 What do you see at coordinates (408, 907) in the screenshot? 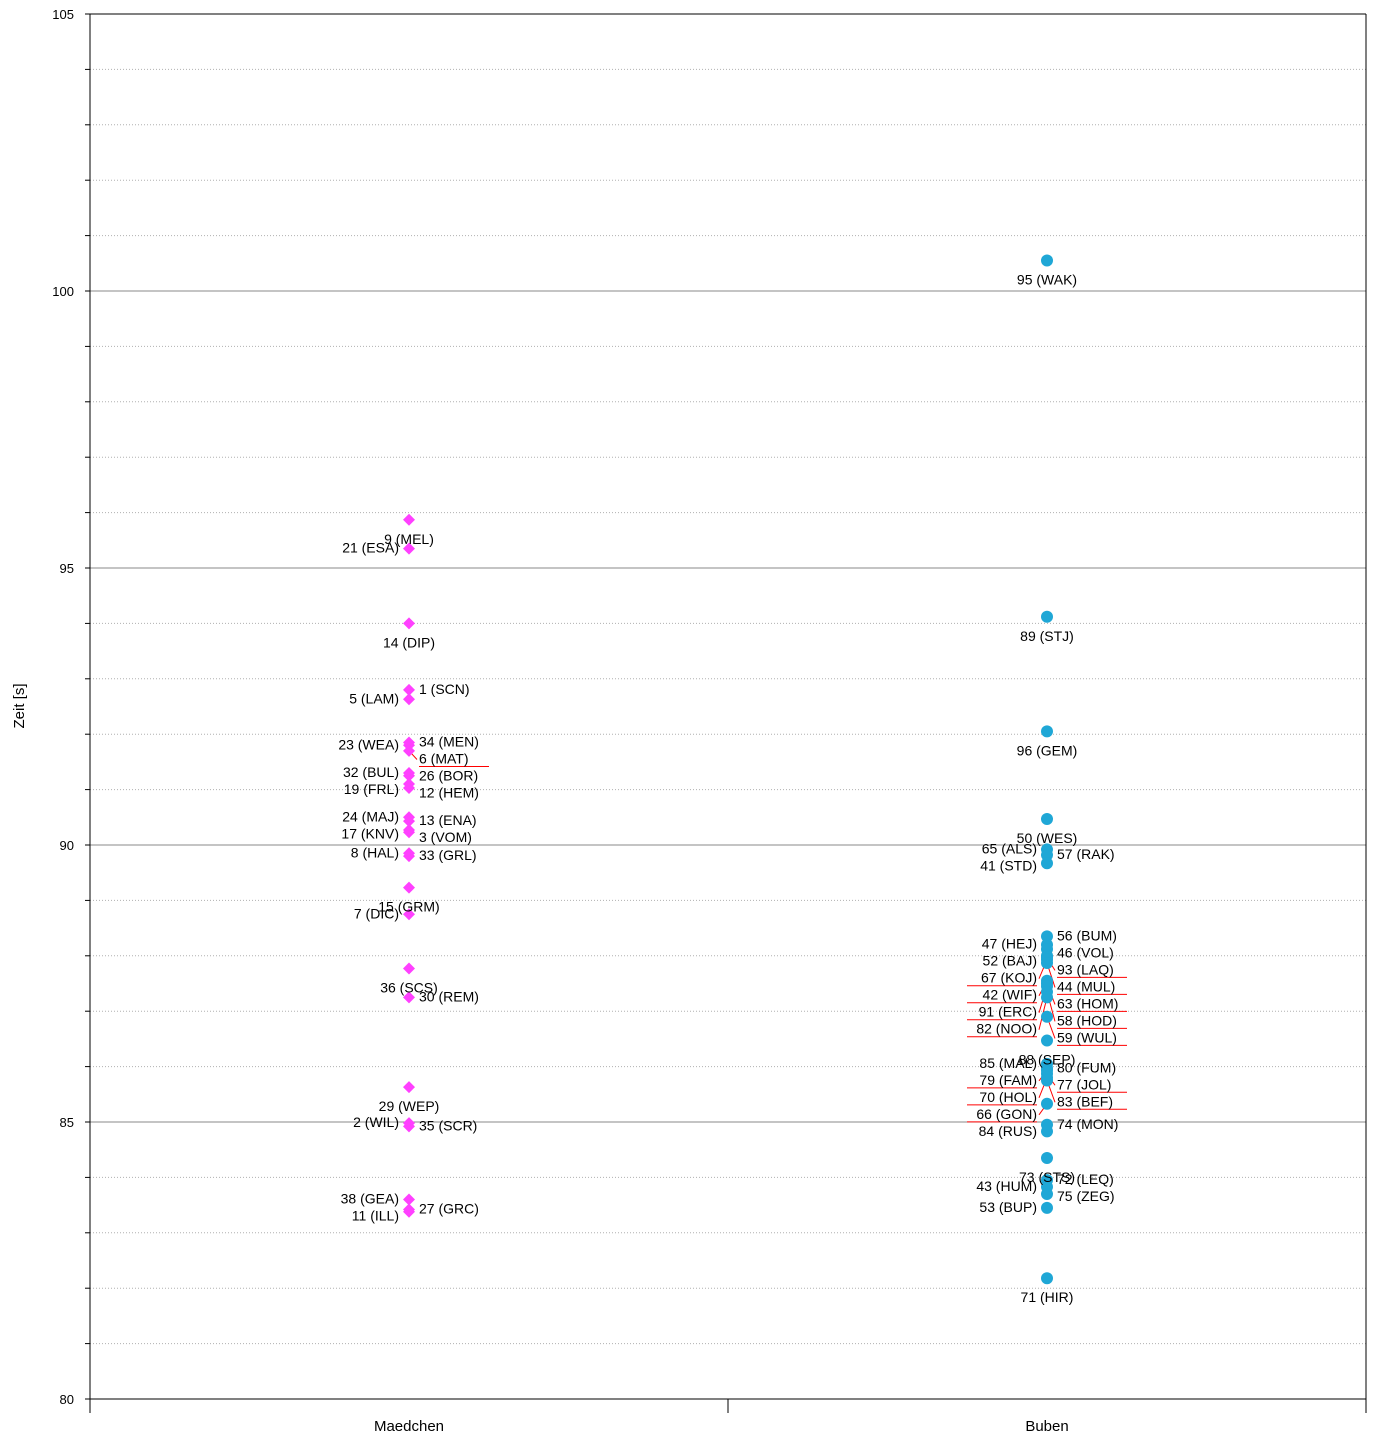
I see `data-point-label: 15 (GRM)` at bounding box center [408, 907].